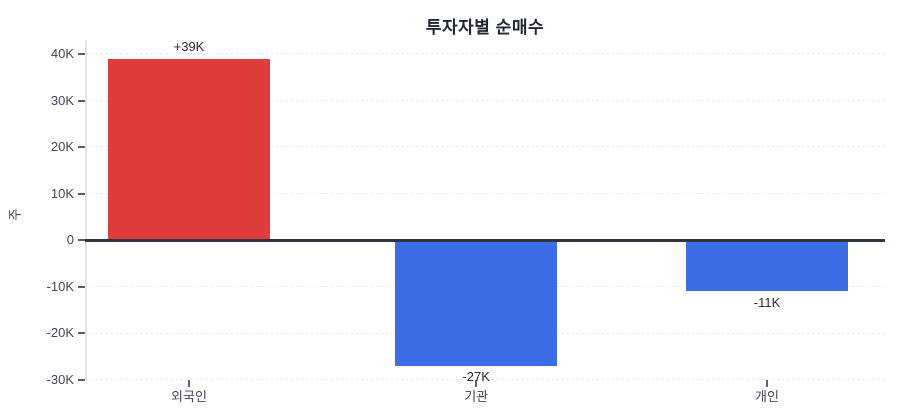  I want to click on y-tick-label: 40K, so click(62, 53).